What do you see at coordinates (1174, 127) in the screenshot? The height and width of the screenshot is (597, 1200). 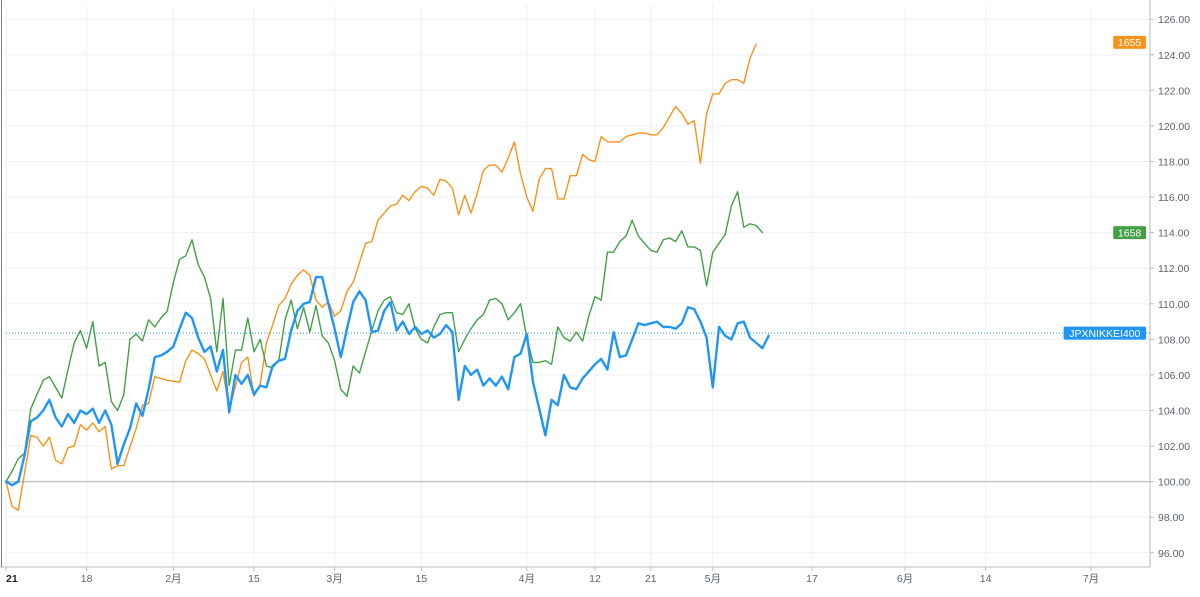 I see `y-tick-label: 120.00` at bounding box center [1174, 127].